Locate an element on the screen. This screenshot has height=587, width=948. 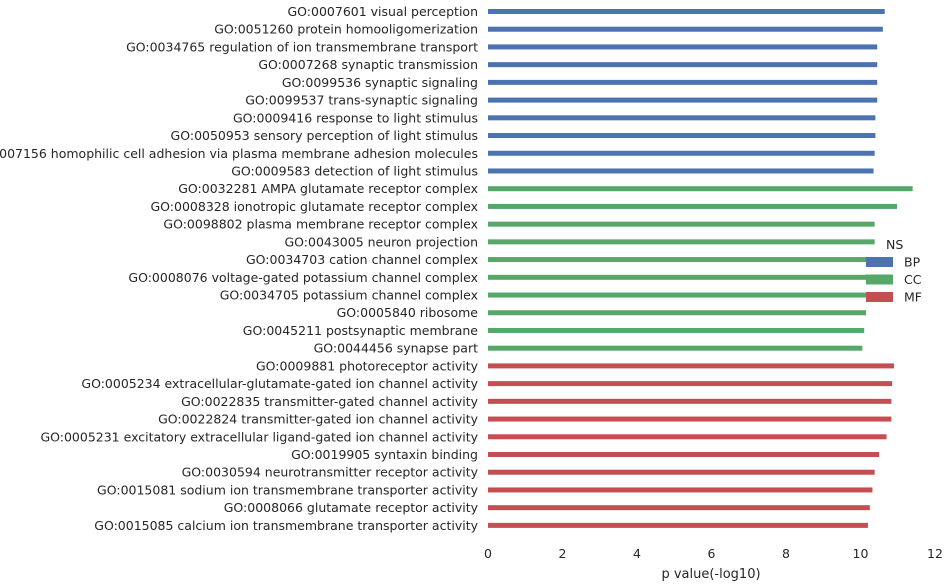
category-label-20: GO:0044456 synapse part is located at coordinates (396, 348).